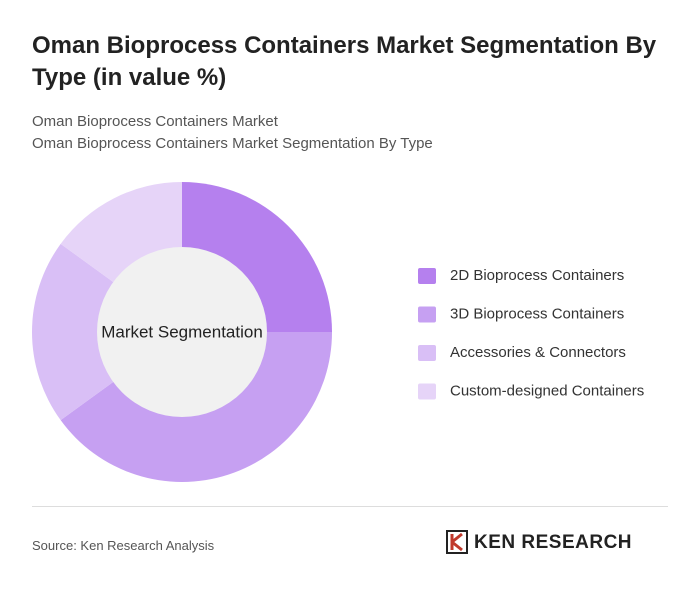 This screenshot has height=591, width=700. Describe the element at coordinates (538, 352) in the screenshot. I see `legend-label: Accessories & Connectors` at that location.